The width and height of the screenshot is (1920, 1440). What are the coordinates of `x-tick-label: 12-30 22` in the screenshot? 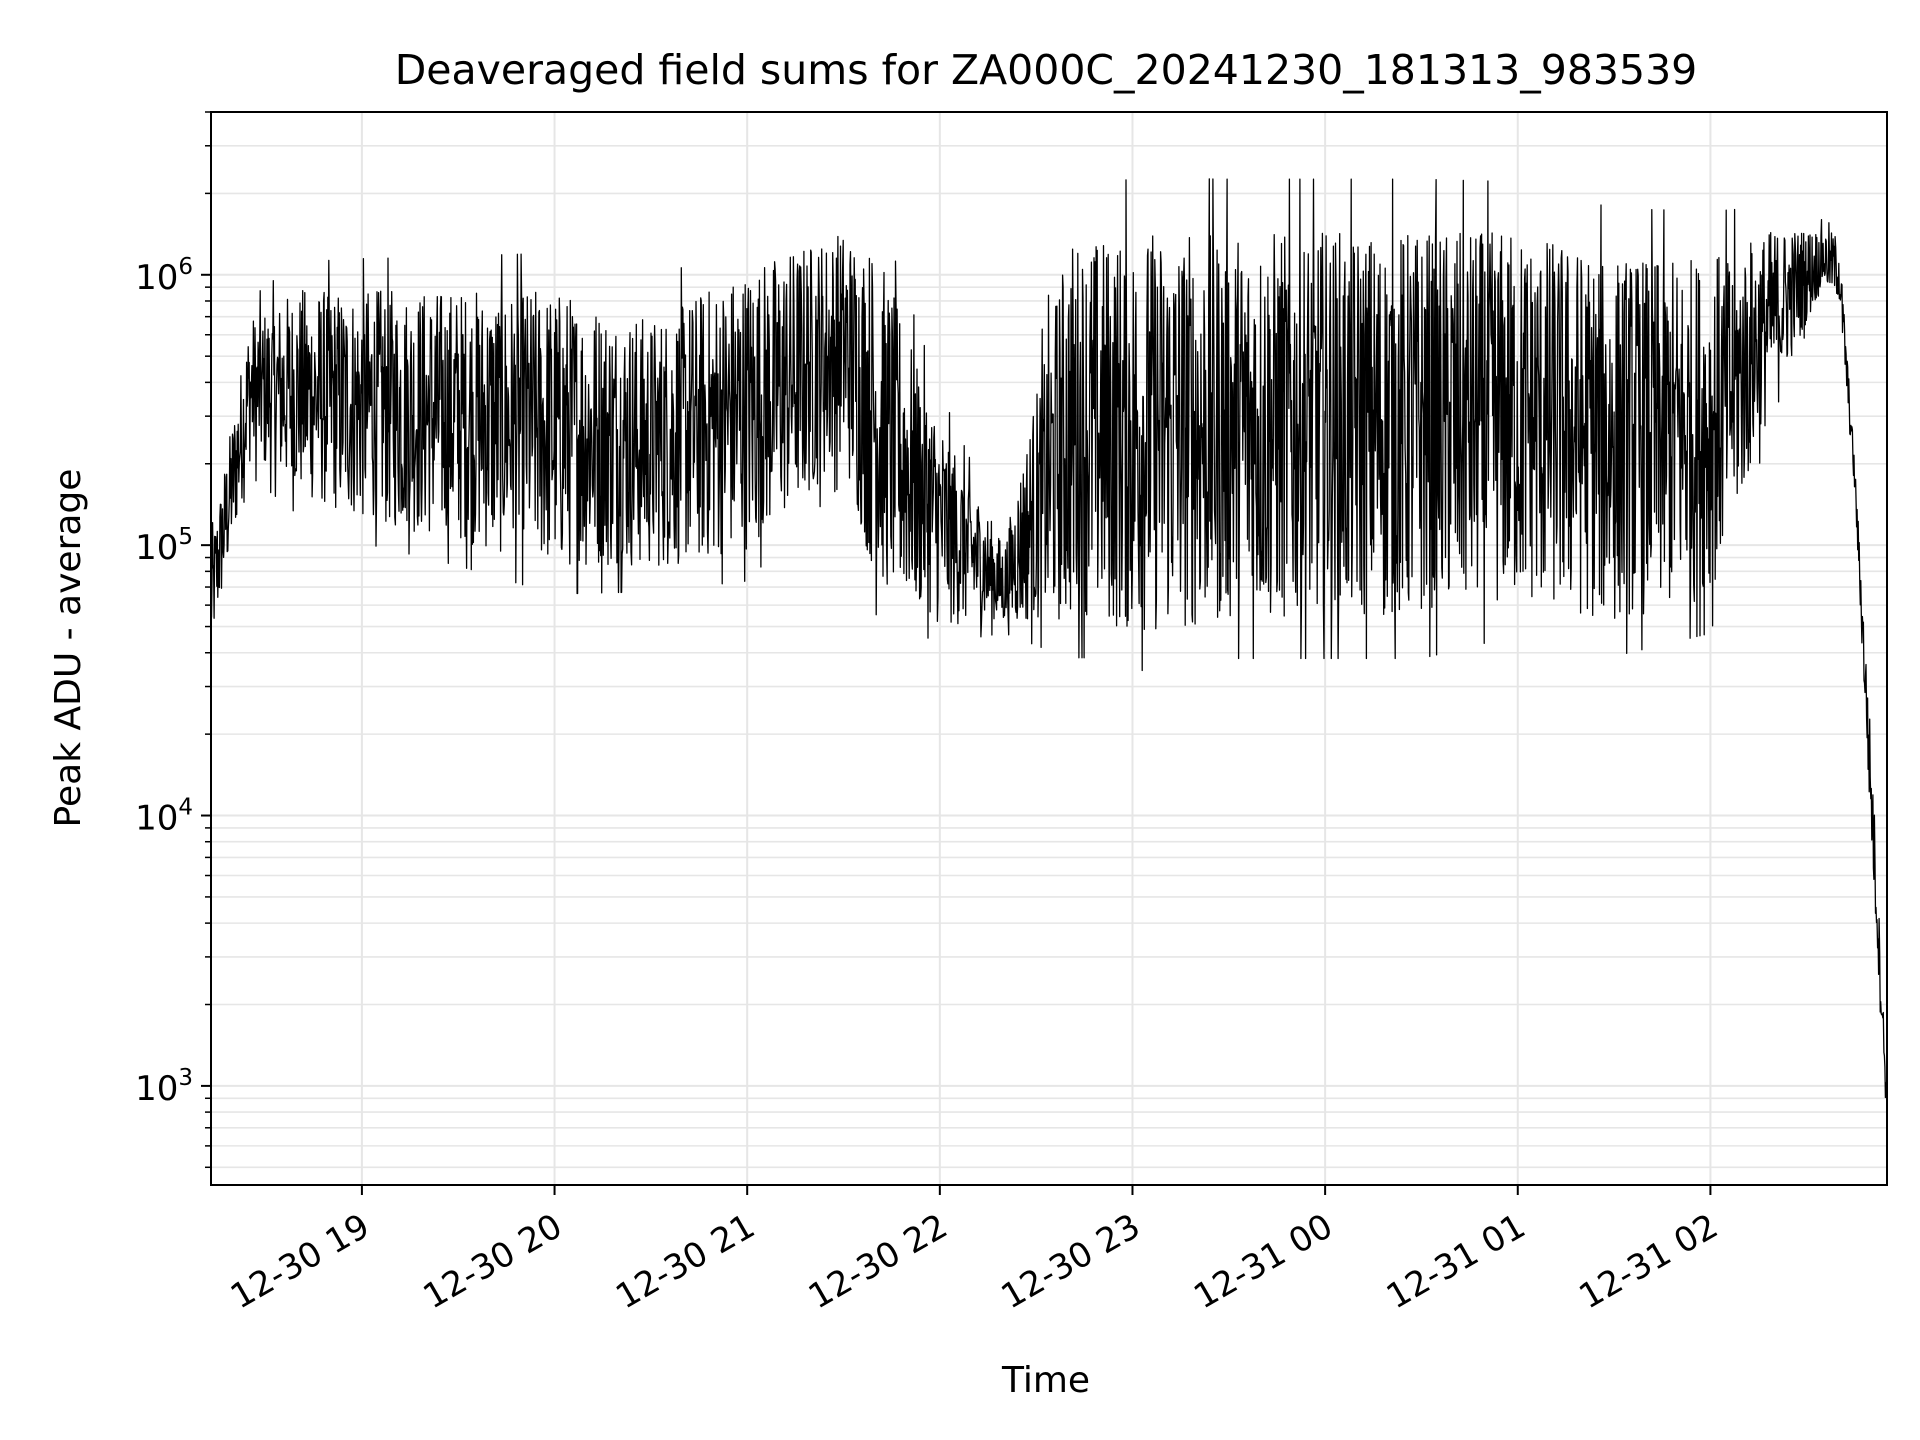 It's located at (878, 1261).